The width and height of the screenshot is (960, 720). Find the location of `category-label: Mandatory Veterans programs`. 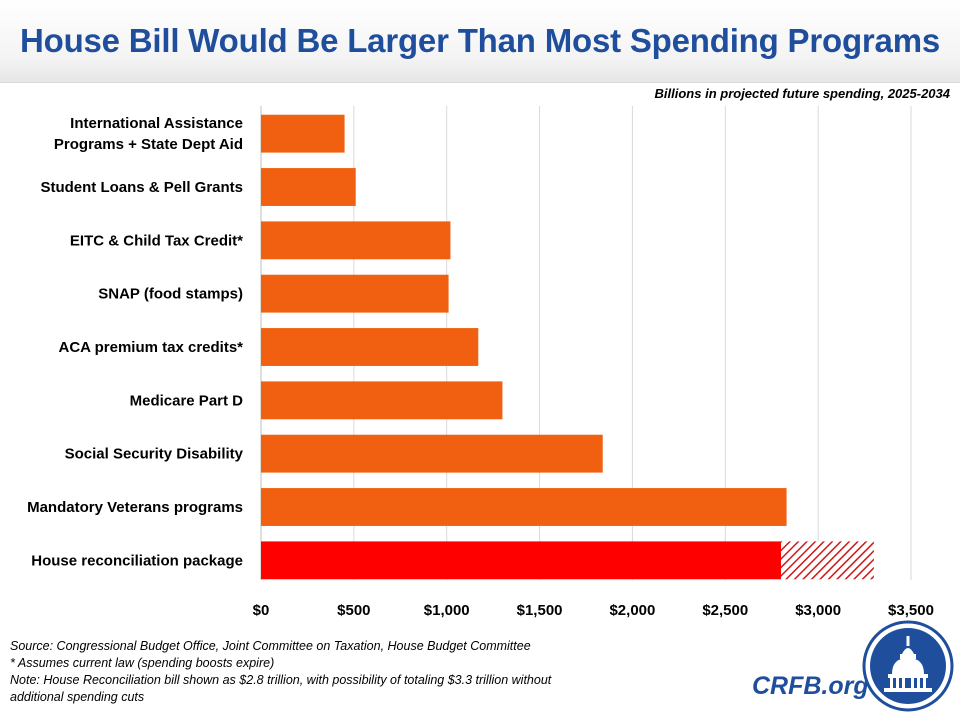

category-label: Mandatory Veterans programs is located at coordinates (135, 507).